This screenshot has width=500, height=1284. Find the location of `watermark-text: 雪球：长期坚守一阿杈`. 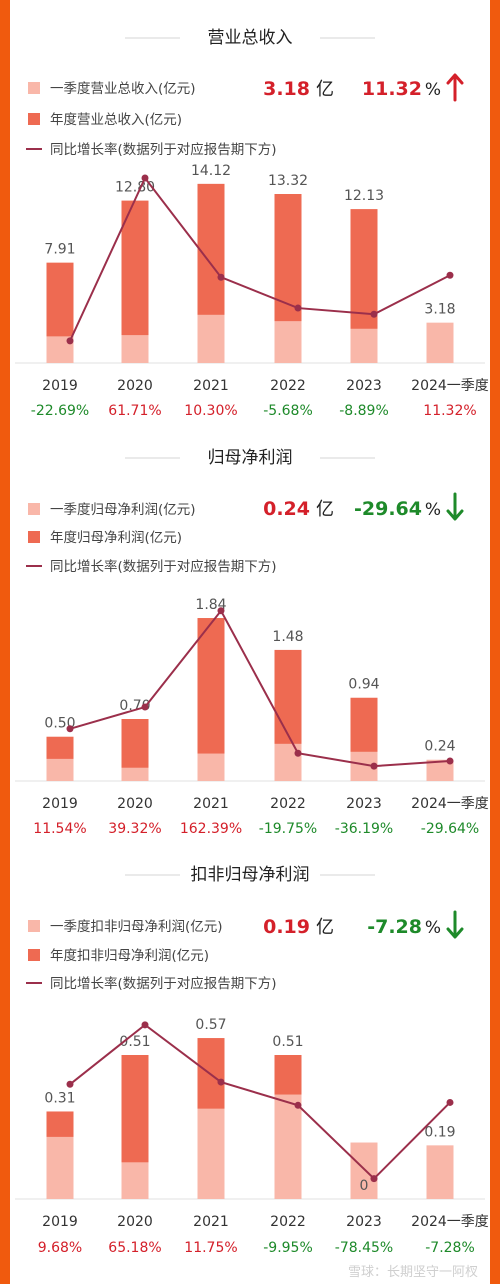

watermark-text: 雪球：长期坚守一阿杈 is located at coordinates (413, 1272).